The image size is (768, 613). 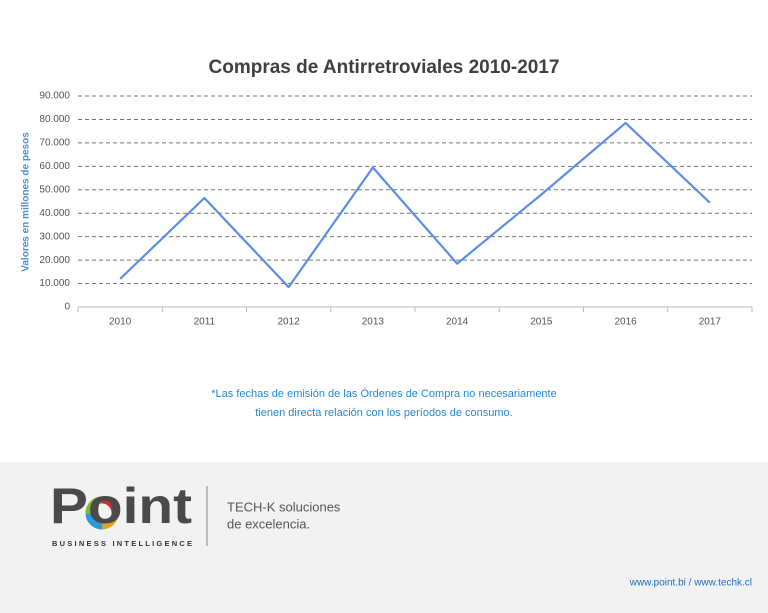 What do you see at coordinates (54, 189) in the screenshot?
I see `y-tick-label: 50.000` at bounding box center [54, 189].